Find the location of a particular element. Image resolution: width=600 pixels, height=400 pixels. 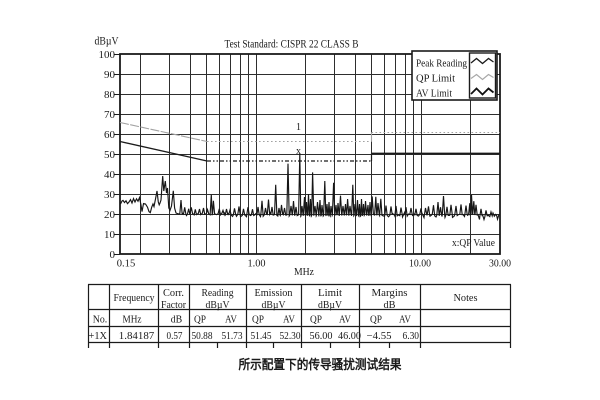

svg-text: 0 is located at coordinates (113, 255).